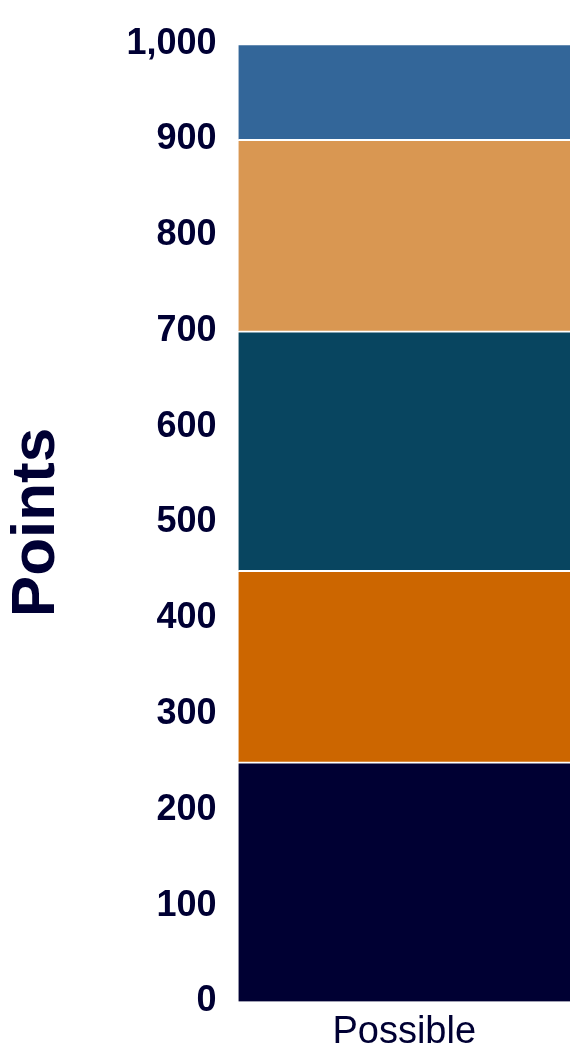  I want to click on y-tick-label: 200, so click(186, 807).